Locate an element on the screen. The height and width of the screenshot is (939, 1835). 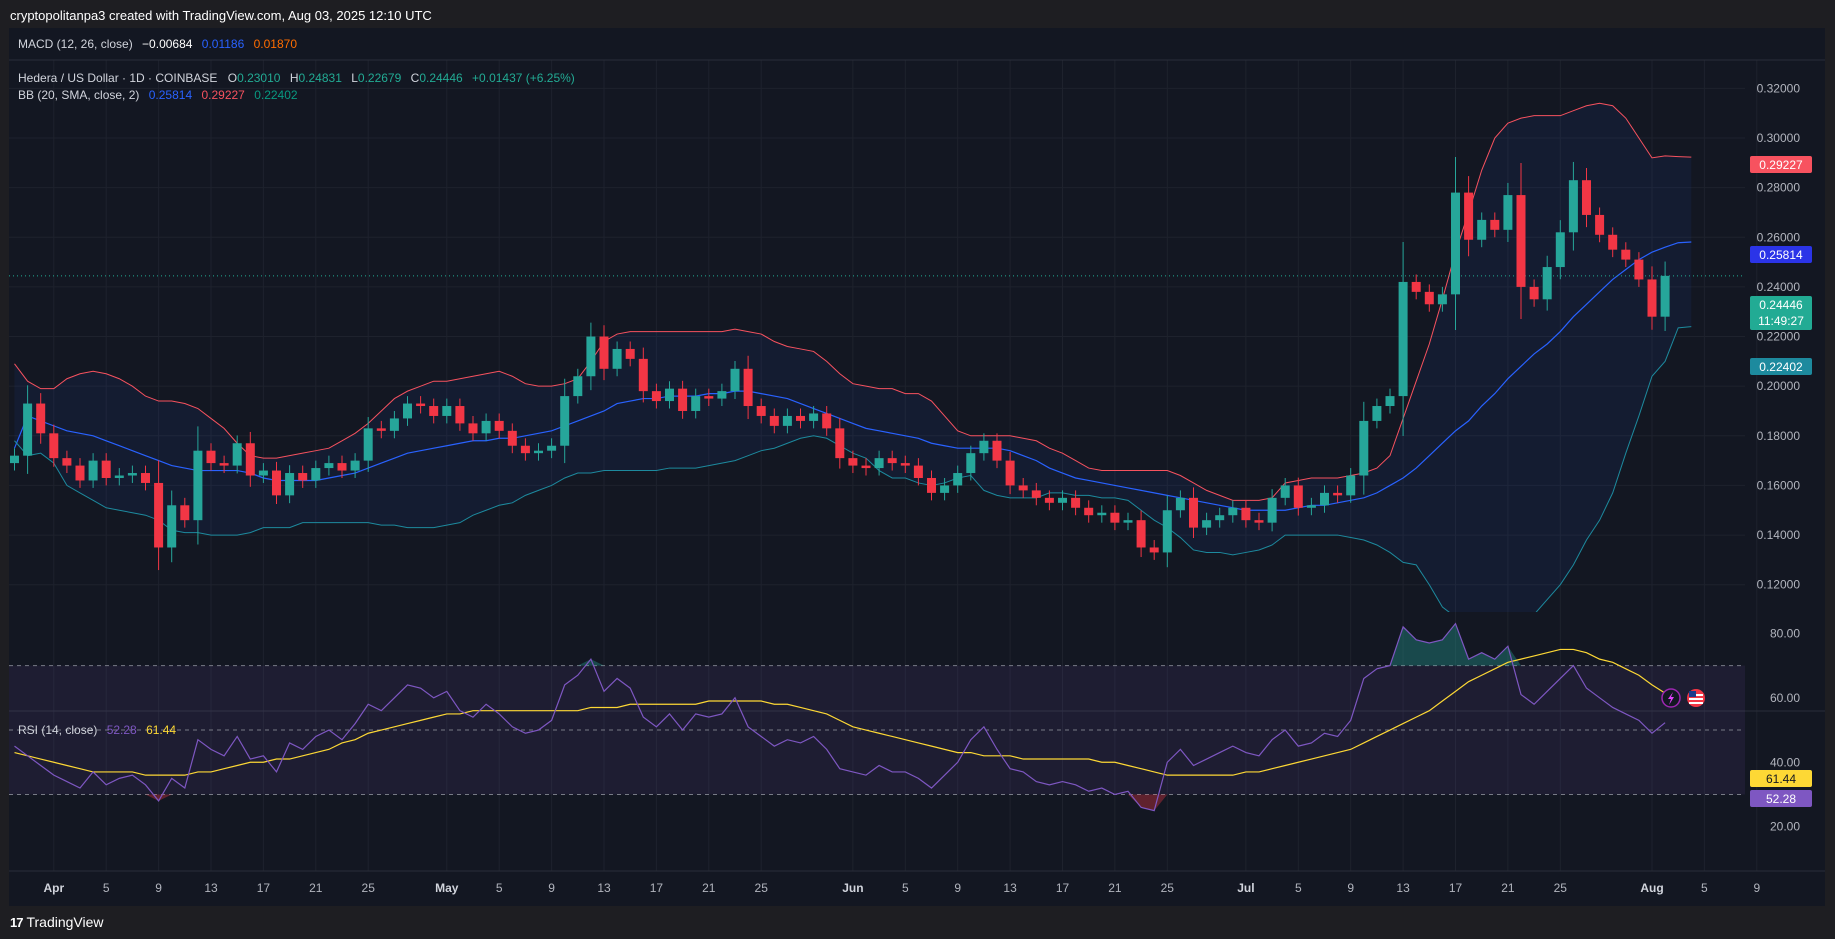
macd-signal: 0.01186 is located at coordinates (223, 44).